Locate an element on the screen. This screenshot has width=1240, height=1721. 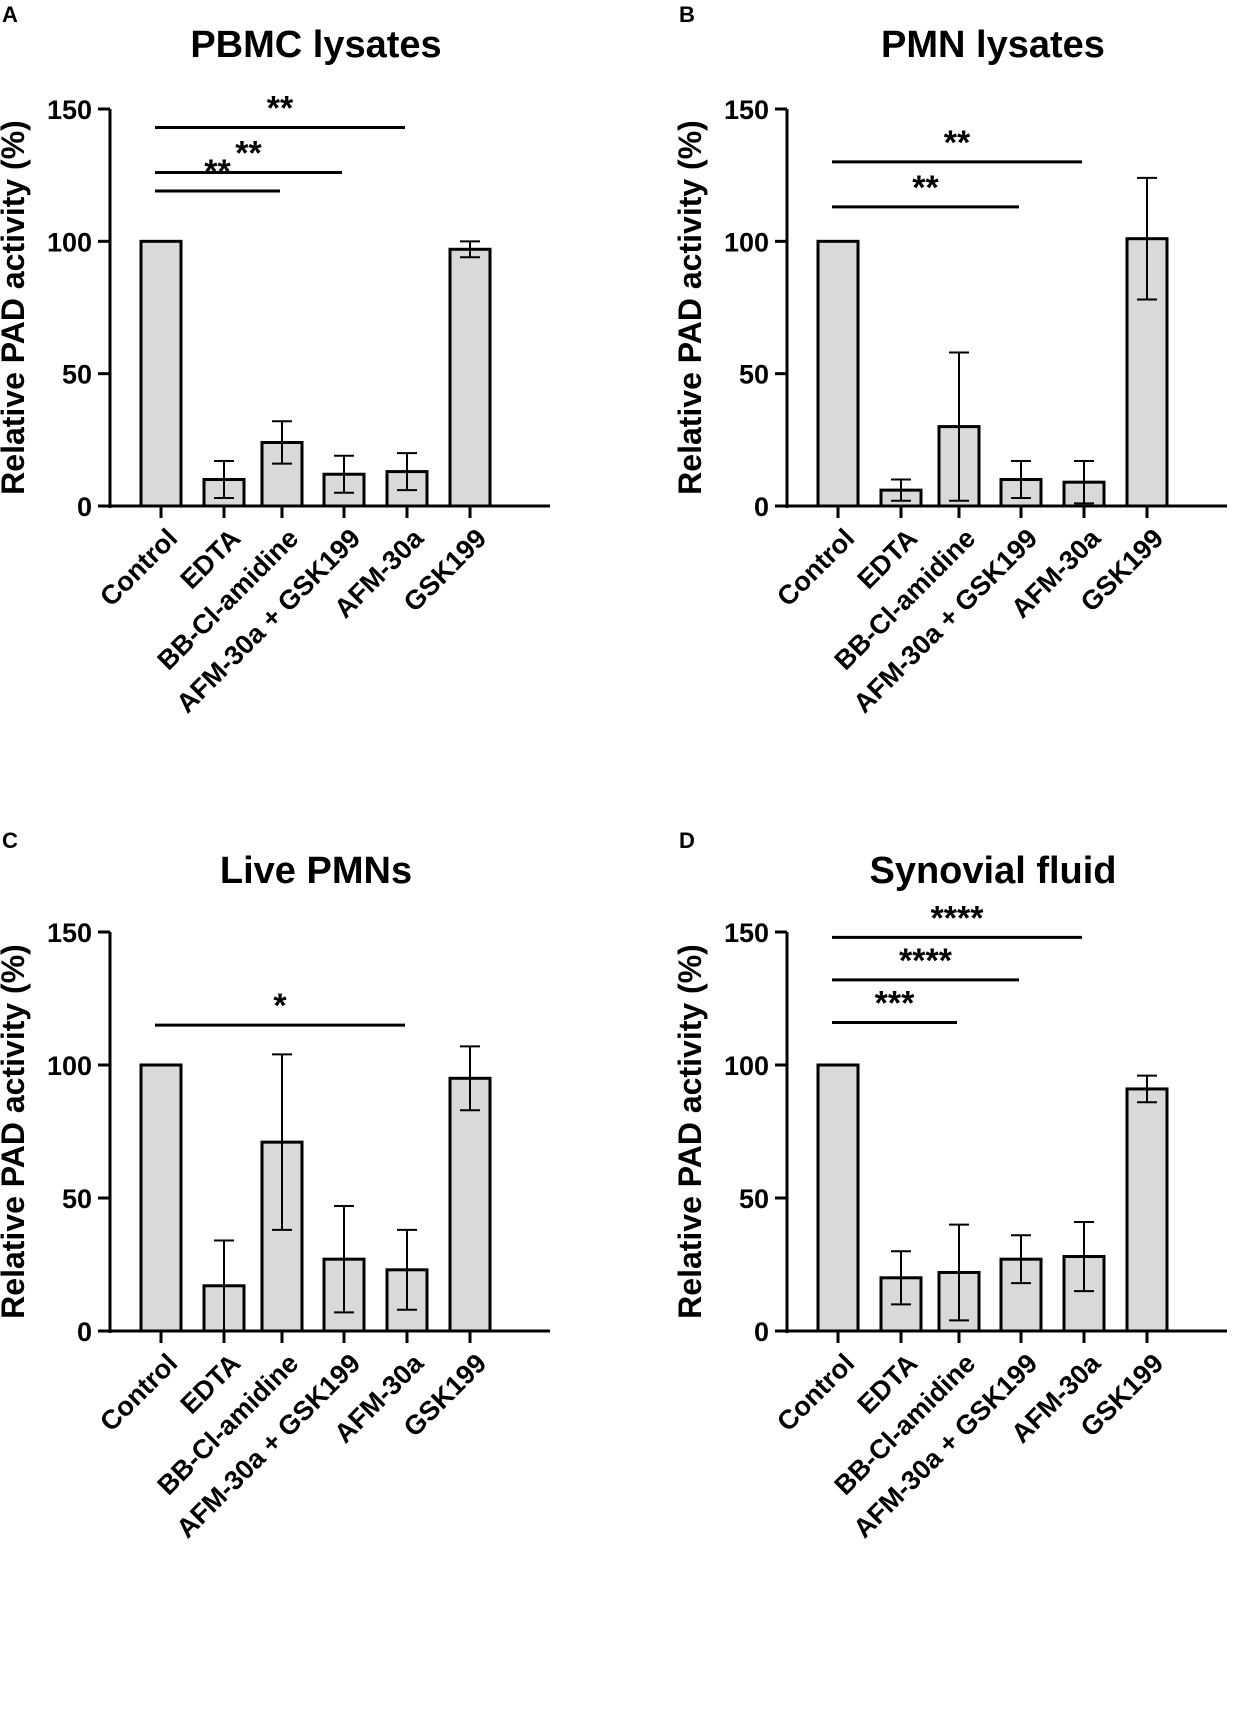
significance-label: *** is located at coordinates (895, 1003).